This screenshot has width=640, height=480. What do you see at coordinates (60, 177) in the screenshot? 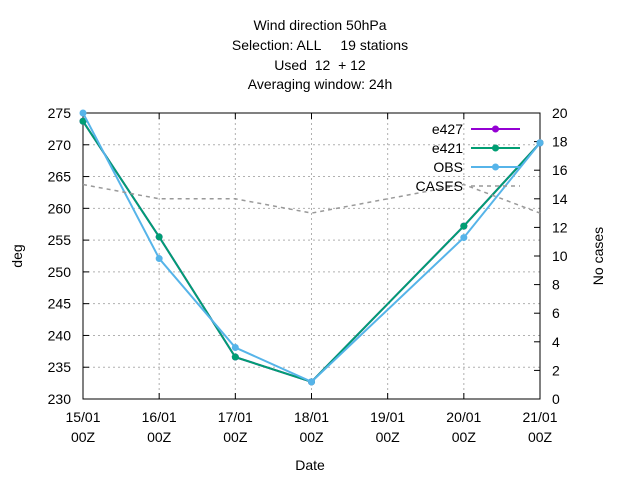
I see `y-tick-label-7: 265` at bounding box center [60, 177].